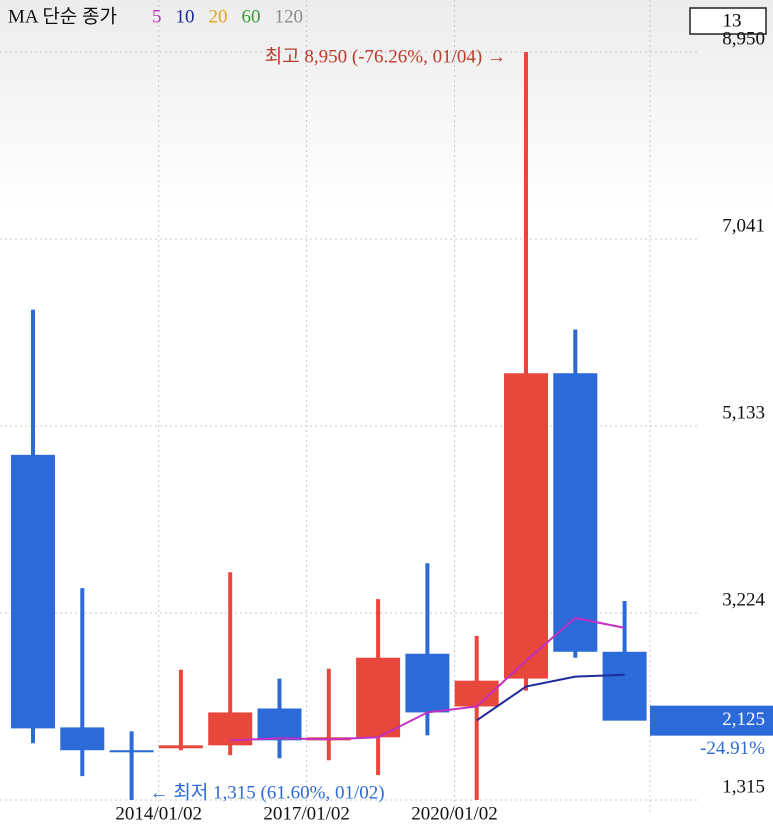 This screenshot has width=773, height=835. I want to click on x-tick-label: 2017/01/02, so click(306, 813).